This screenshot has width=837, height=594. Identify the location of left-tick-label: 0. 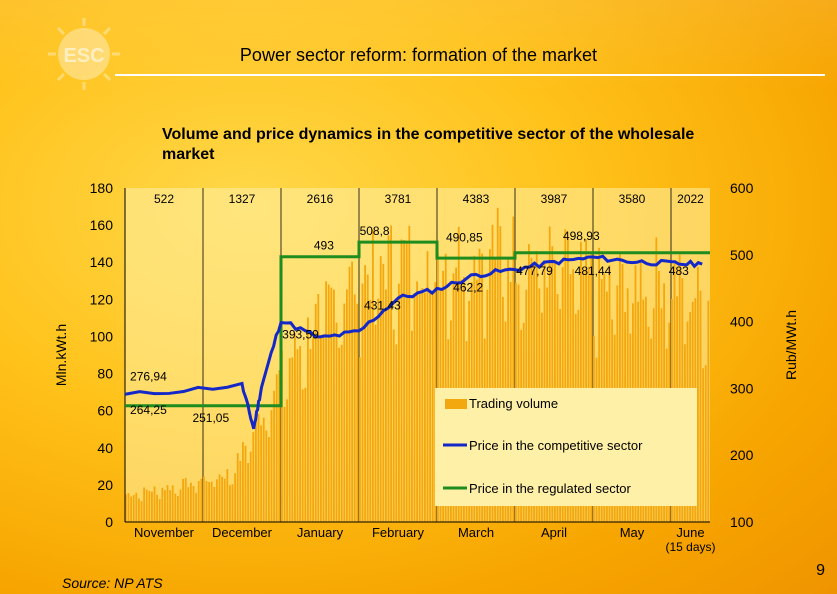
(109, 522).